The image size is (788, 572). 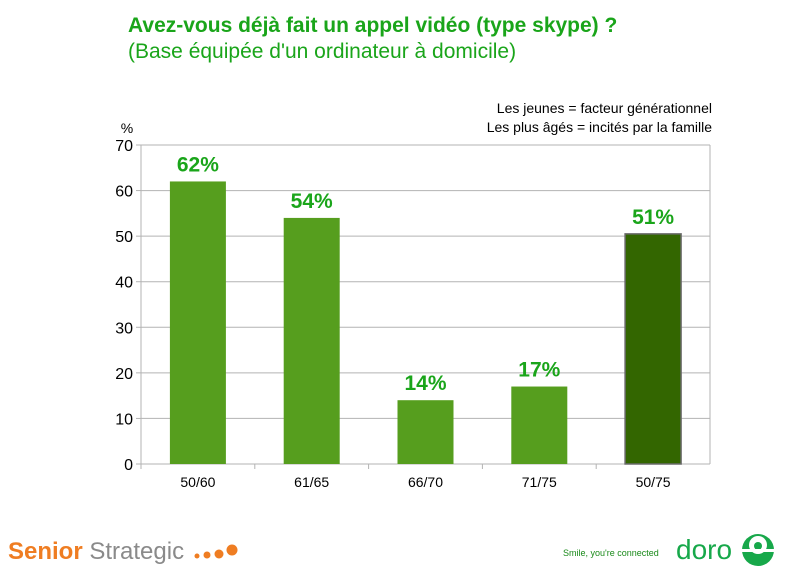 What do you see at coordinates (599, 127) in the screenshot?
I see `note-line: Les plus âgés = incités par la famille` at bounding box center [599, 127].